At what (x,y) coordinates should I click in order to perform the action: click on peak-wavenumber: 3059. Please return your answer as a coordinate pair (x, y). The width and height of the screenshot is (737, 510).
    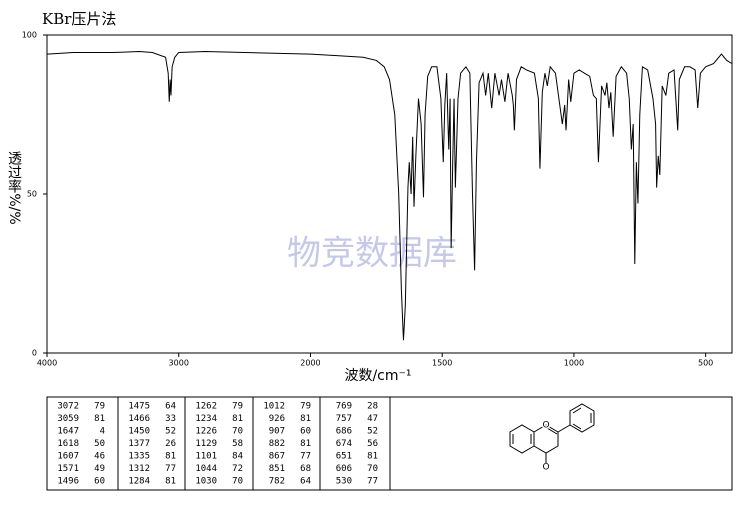
    Looking at the image, I should click on (68, 419).